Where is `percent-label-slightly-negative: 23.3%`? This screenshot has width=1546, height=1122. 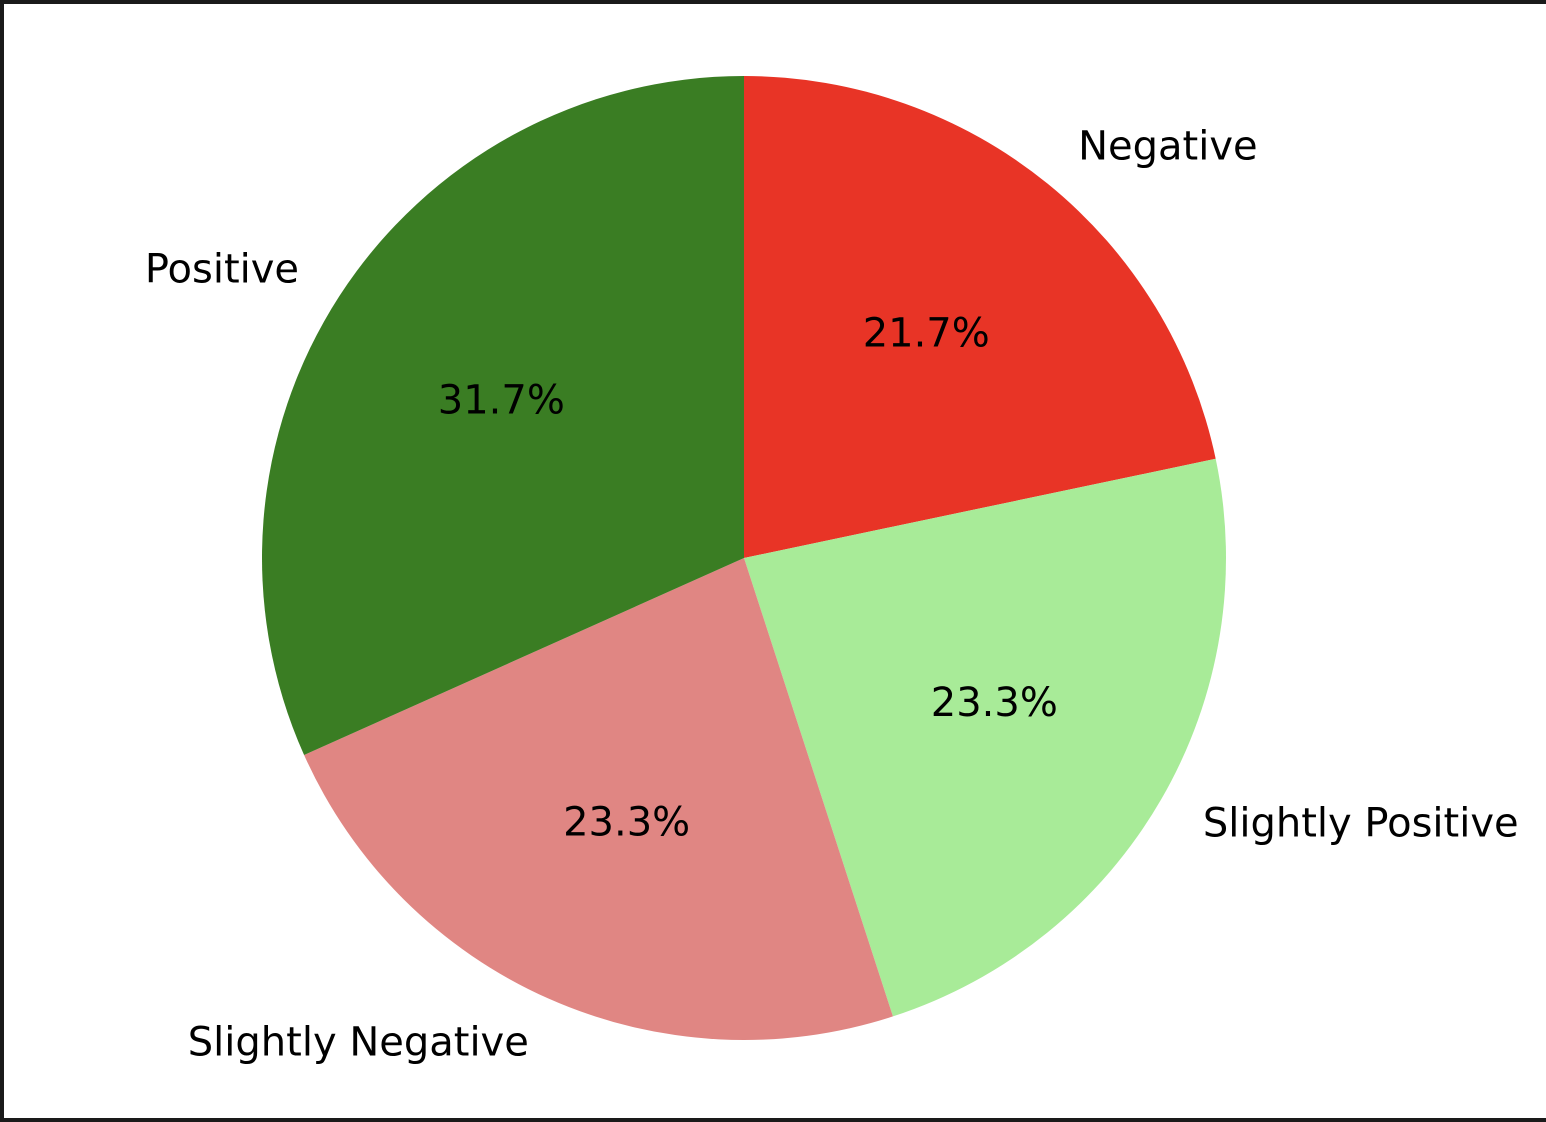
percent-label-slightly-negative: 23.3% is located at coordinates (626, 822).